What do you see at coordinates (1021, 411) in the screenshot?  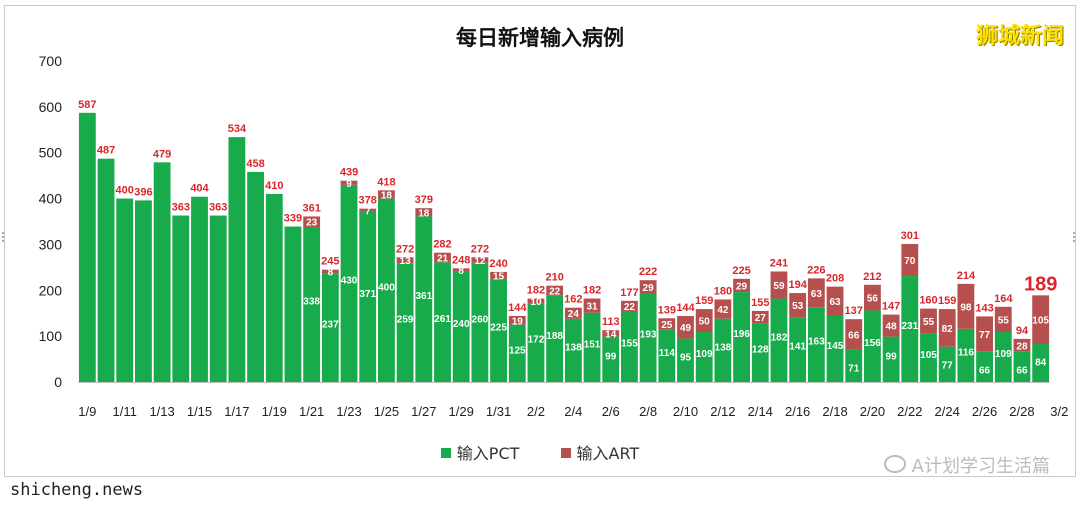 I see `x-tick-label: 2/28` at bounding box center [1021, 411].